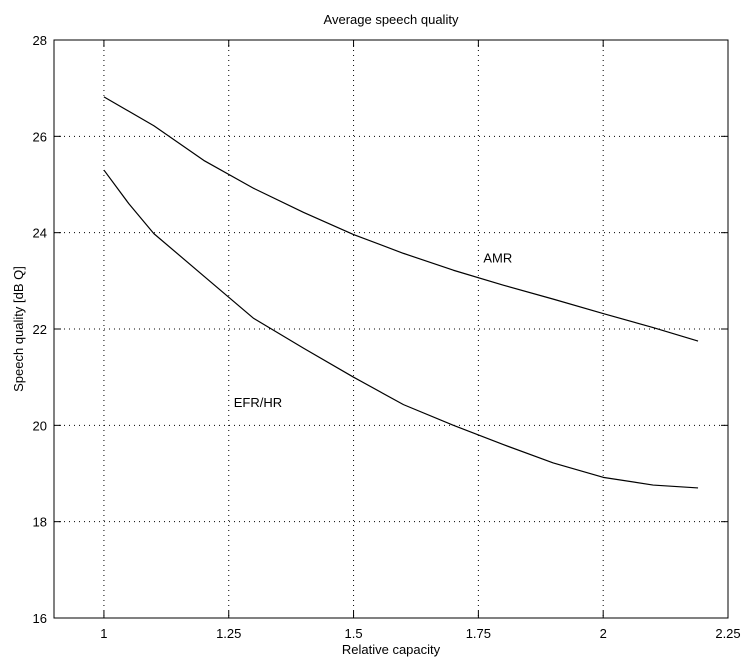  I want to click on y-tick-label: 22, so click(40, 329).